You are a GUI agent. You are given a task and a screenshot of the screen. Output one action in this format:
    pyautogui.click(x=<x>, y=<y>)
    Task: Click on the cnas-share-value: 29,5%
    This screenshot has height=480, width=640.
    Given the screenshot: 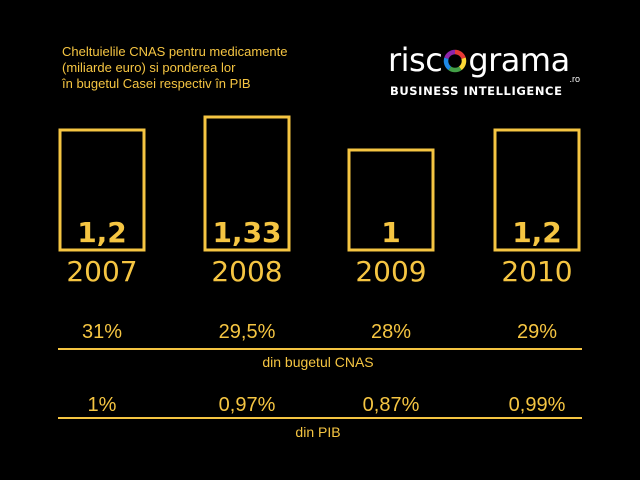 What is the action you would take?
    pyautogui.click(x=247, y=332)
    